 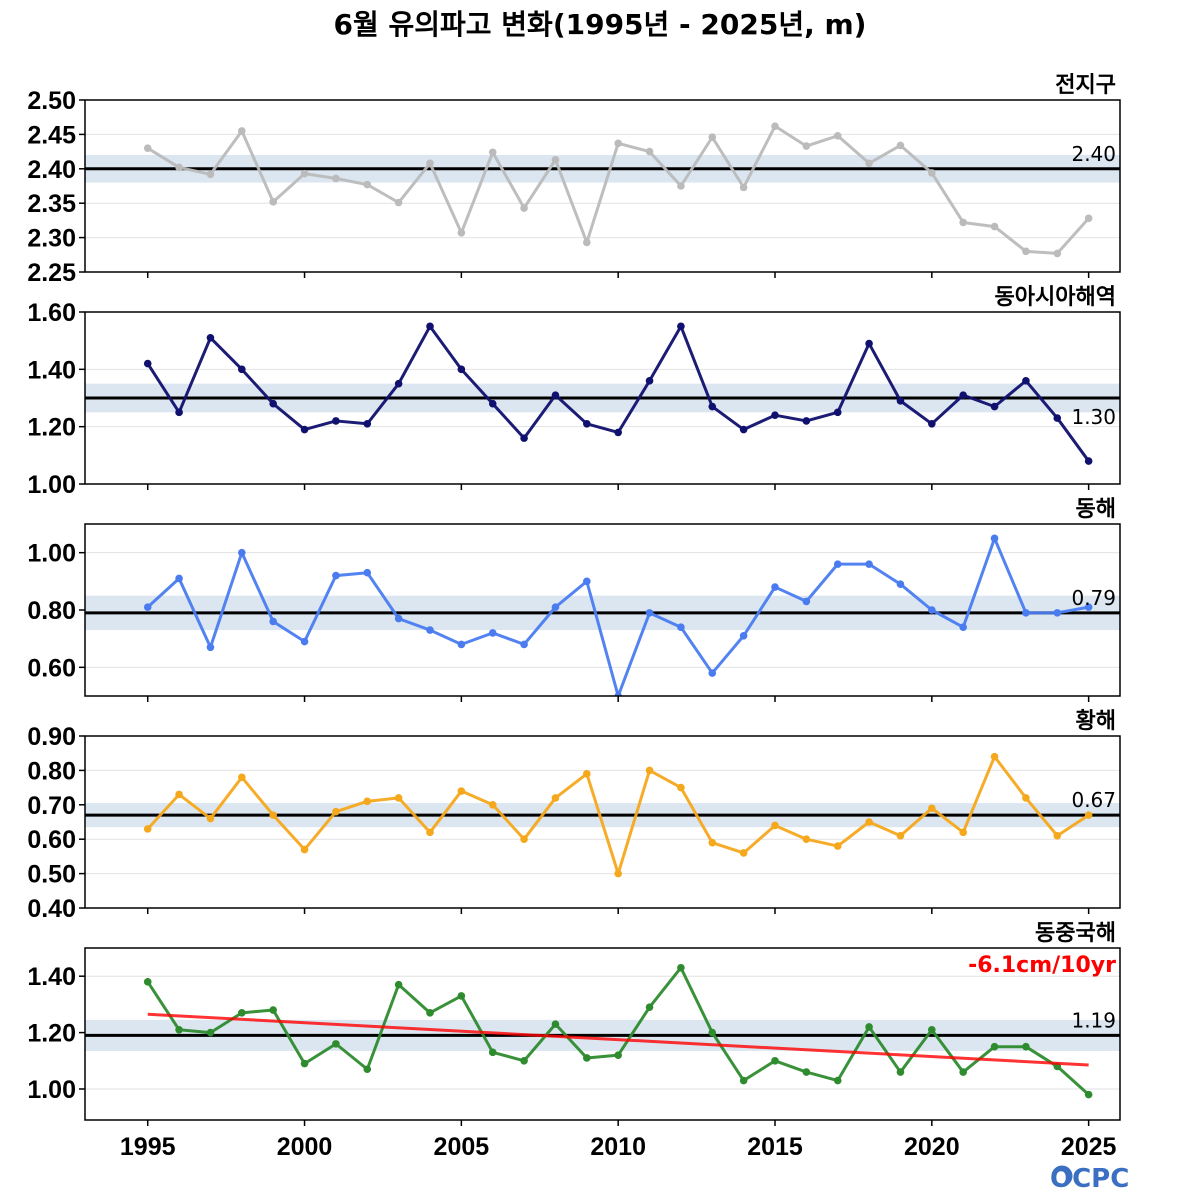 What do you see at coordinates (51, 101) in the screenshot?
I see `y-tick-label: 2.50` at bounding box center [51, 101].